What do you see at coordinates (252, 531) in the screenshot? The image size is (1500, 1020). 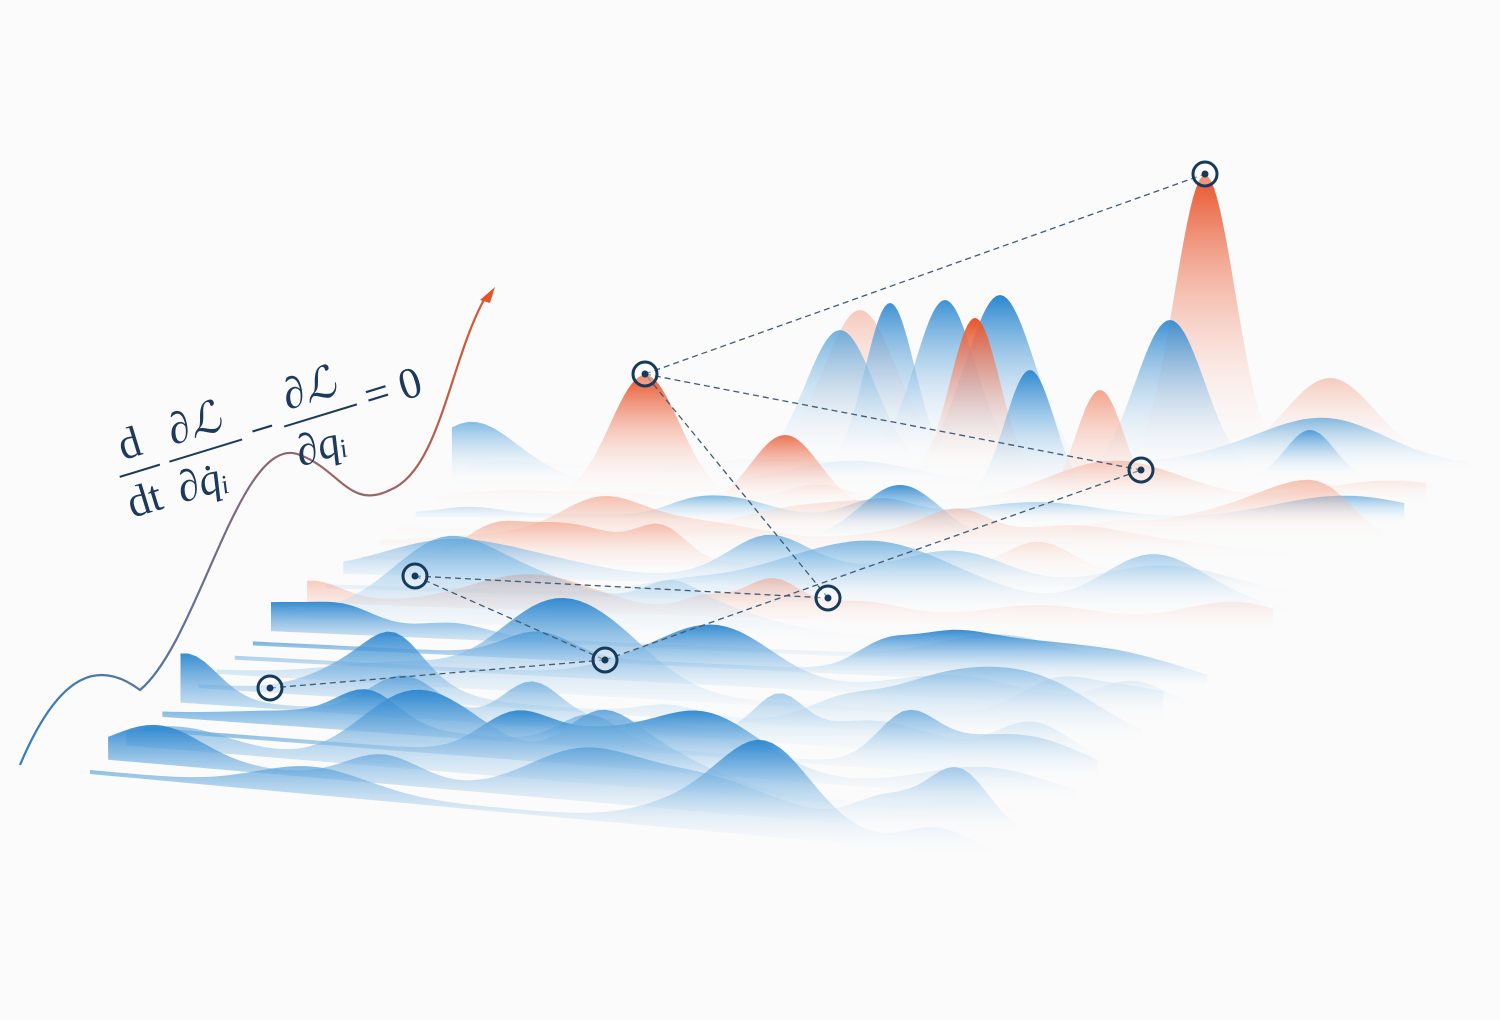 I see `trajectory-curve` at bounding box center [252, 531].